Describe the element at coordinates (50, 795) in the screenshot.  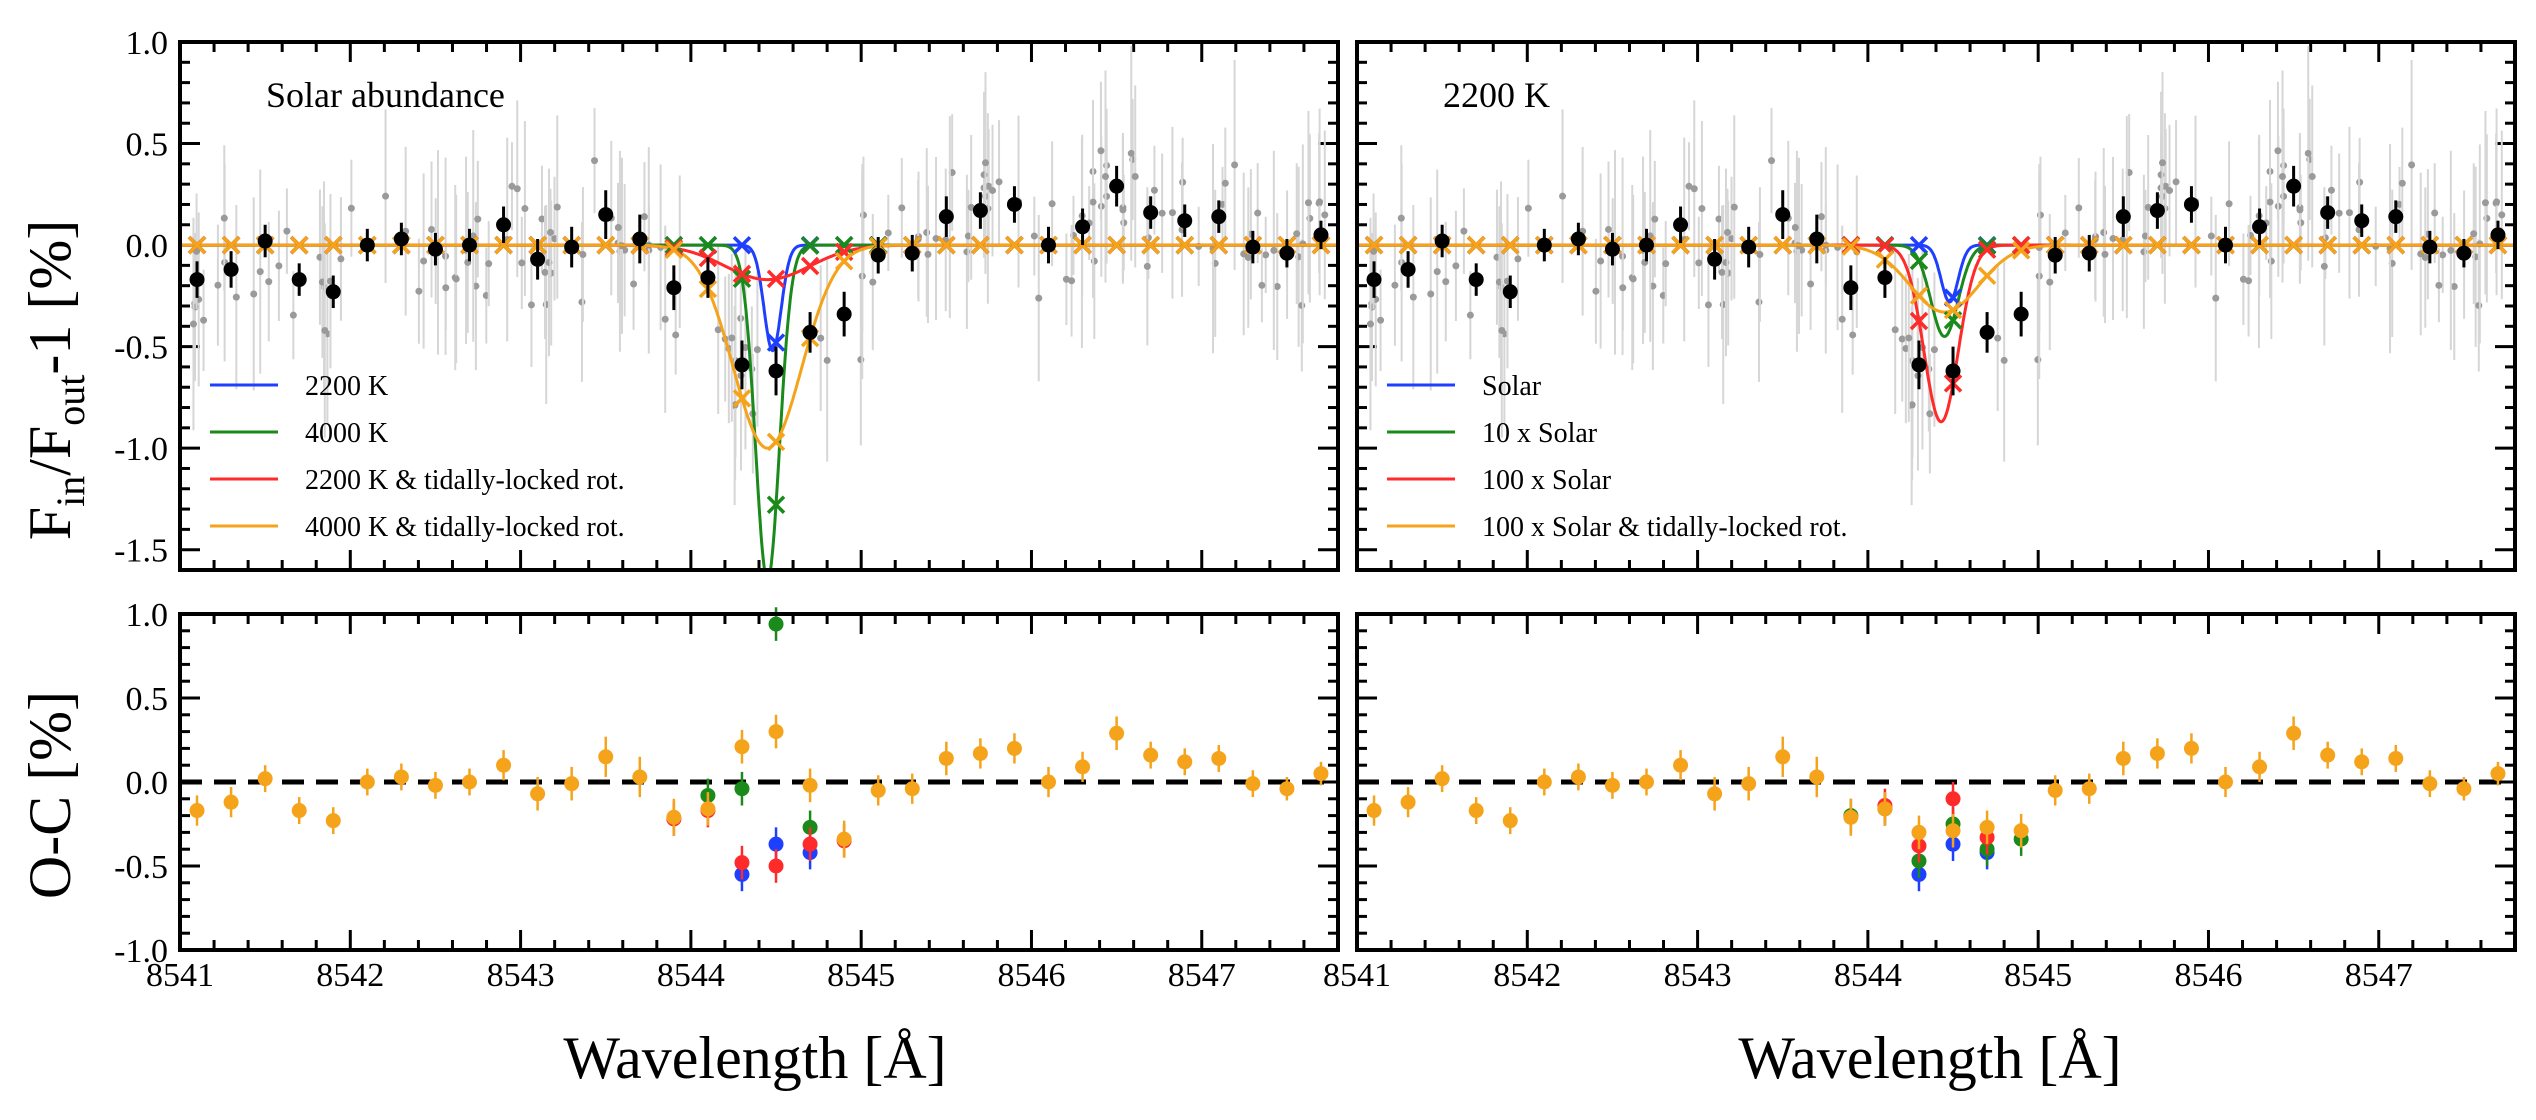
I see `bottom-y-axis-label: O-C [%]` at that location.